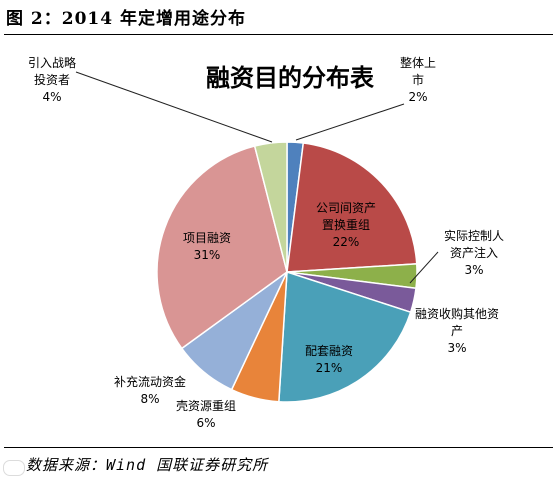  What do you see at coordinates (278, 34) in the screenshot?
I see `top-rule` at bounding box center [278, 34].